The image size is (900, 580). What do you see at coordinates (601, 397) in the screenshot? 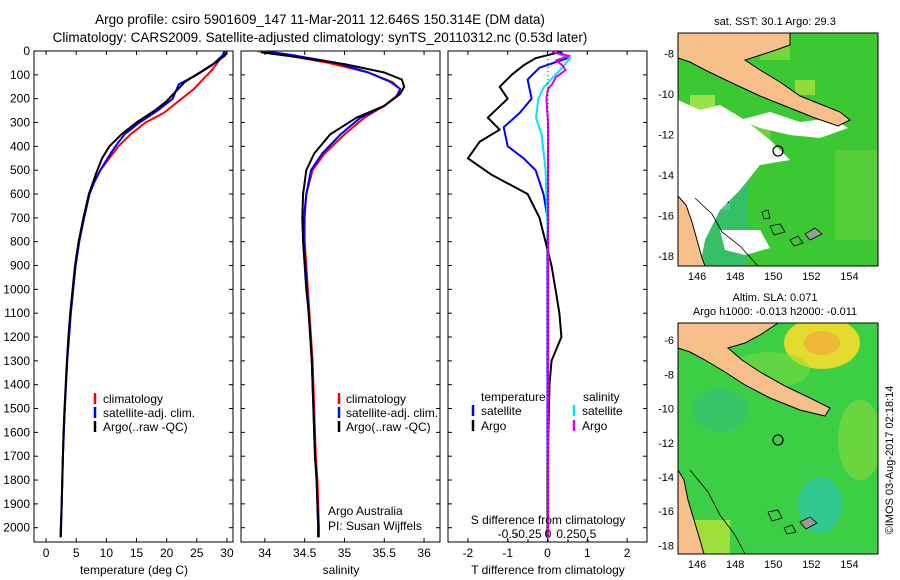
I see `legend-title-salinity: salinity` at bounding box center [601, 397].